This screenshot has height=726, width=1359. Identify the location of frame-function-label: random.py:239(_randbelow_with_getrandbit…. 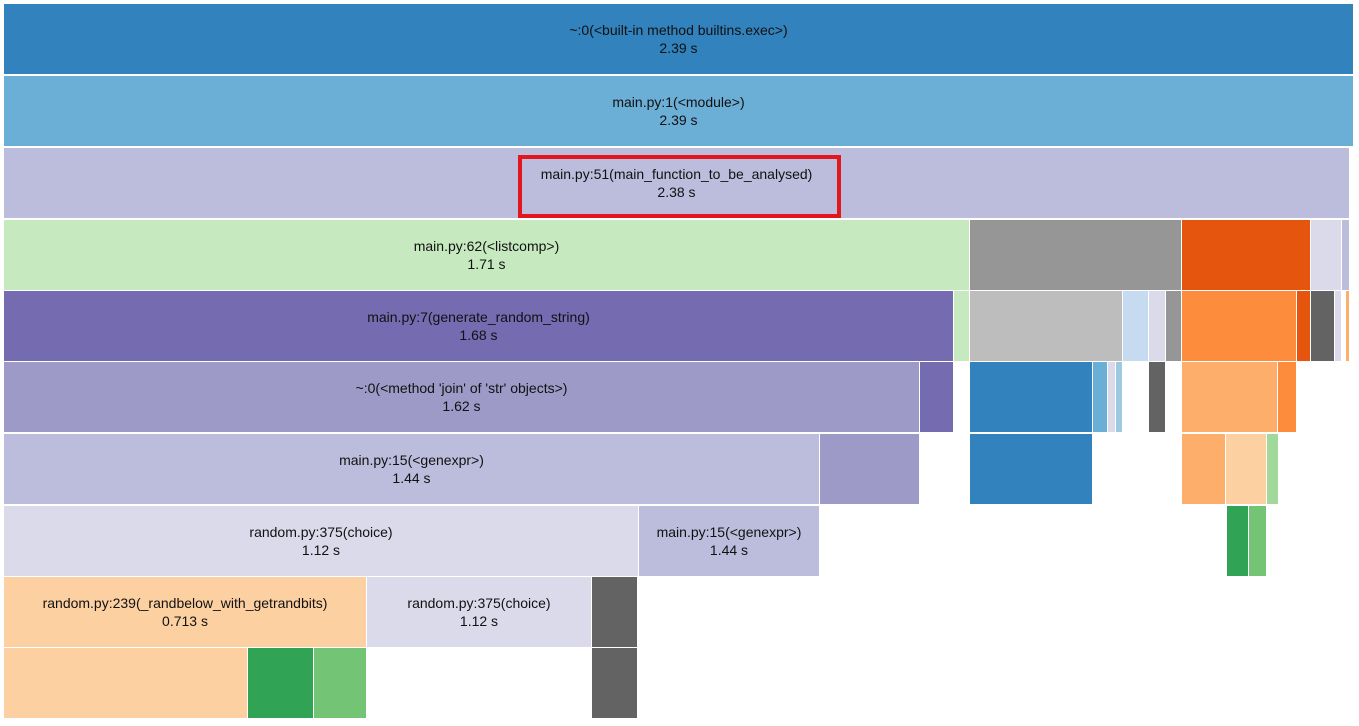
(185, 603).